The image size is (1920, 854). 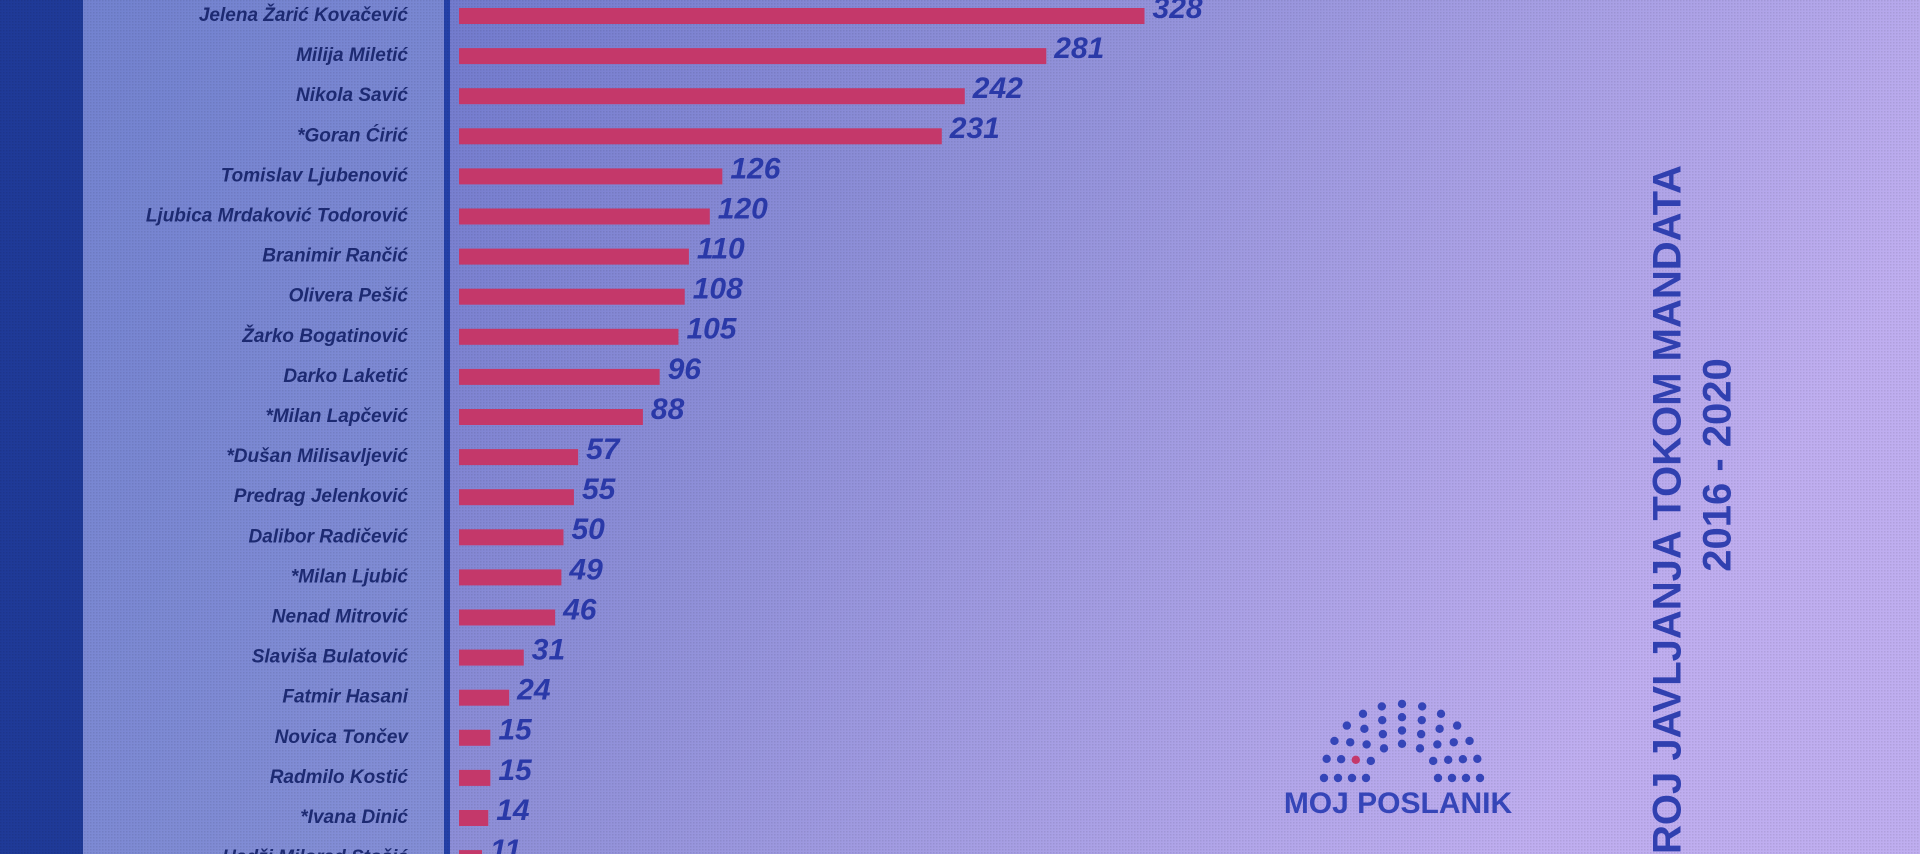 What do you see at coordinates (354, 817) in the screenshot?
I see `category-label: *Ivana Dinić` at bounding box center [354, 817].